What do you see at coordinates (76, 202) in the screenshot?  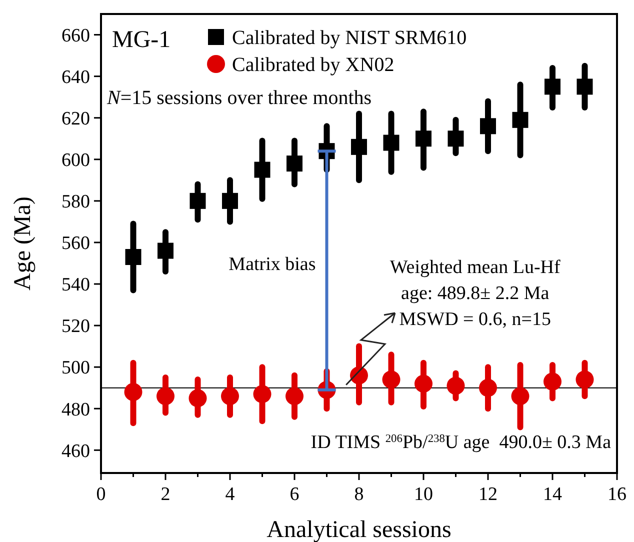 I see `y-tick-label: 580` at bounding box center [76, 202].